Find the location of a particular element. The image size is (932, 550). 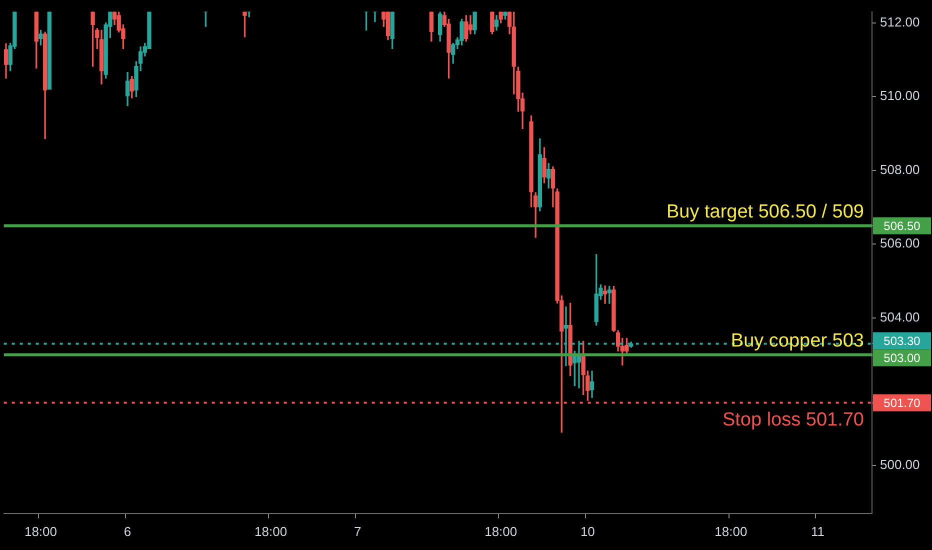

y-tick-label: 501.70 is located at coordinates (902, 403).